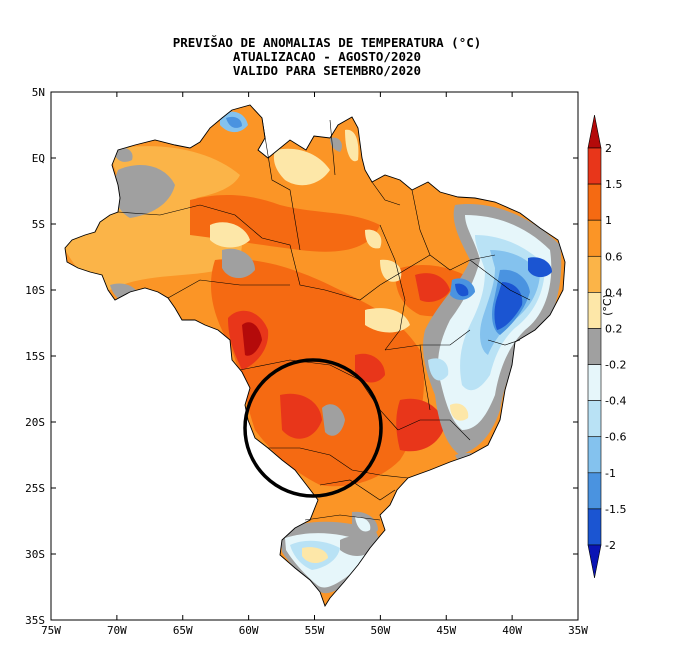 The height and width of the screenshot is (668, 684). Describe the element at coordinates (35, 356) in the screenshot. I see `lat-tick-label: 15S` at that location.